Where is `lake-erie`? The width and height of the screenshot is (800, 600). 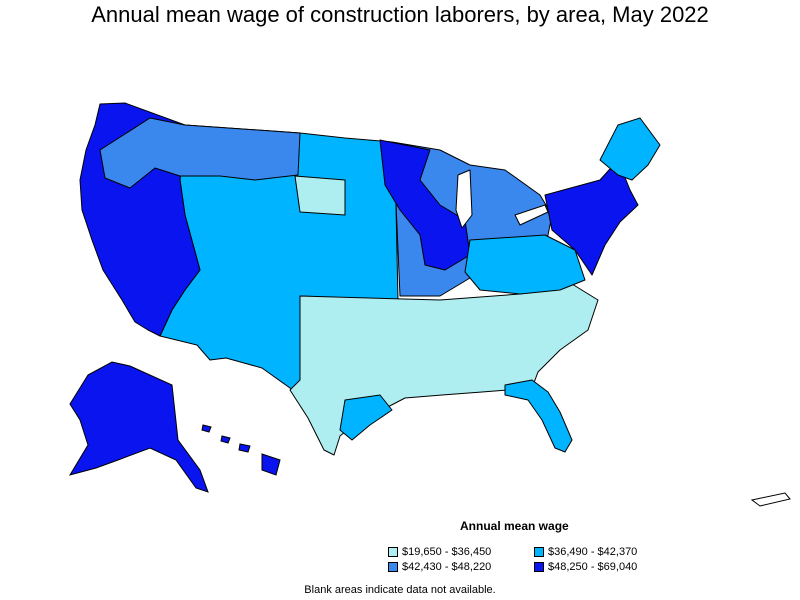 lake-erie is located at coordinates (531, 215).